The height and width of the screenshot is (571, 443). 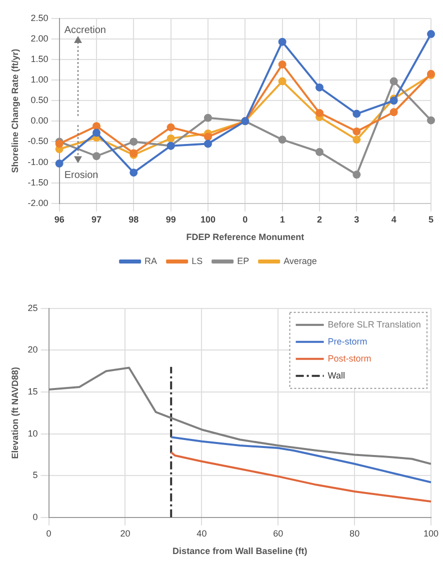 What do you see at coordinates (245, 237) in the screenshot?
I see `x-axis-title: FDEP Reference Monument` at bounding box center [245, 237].